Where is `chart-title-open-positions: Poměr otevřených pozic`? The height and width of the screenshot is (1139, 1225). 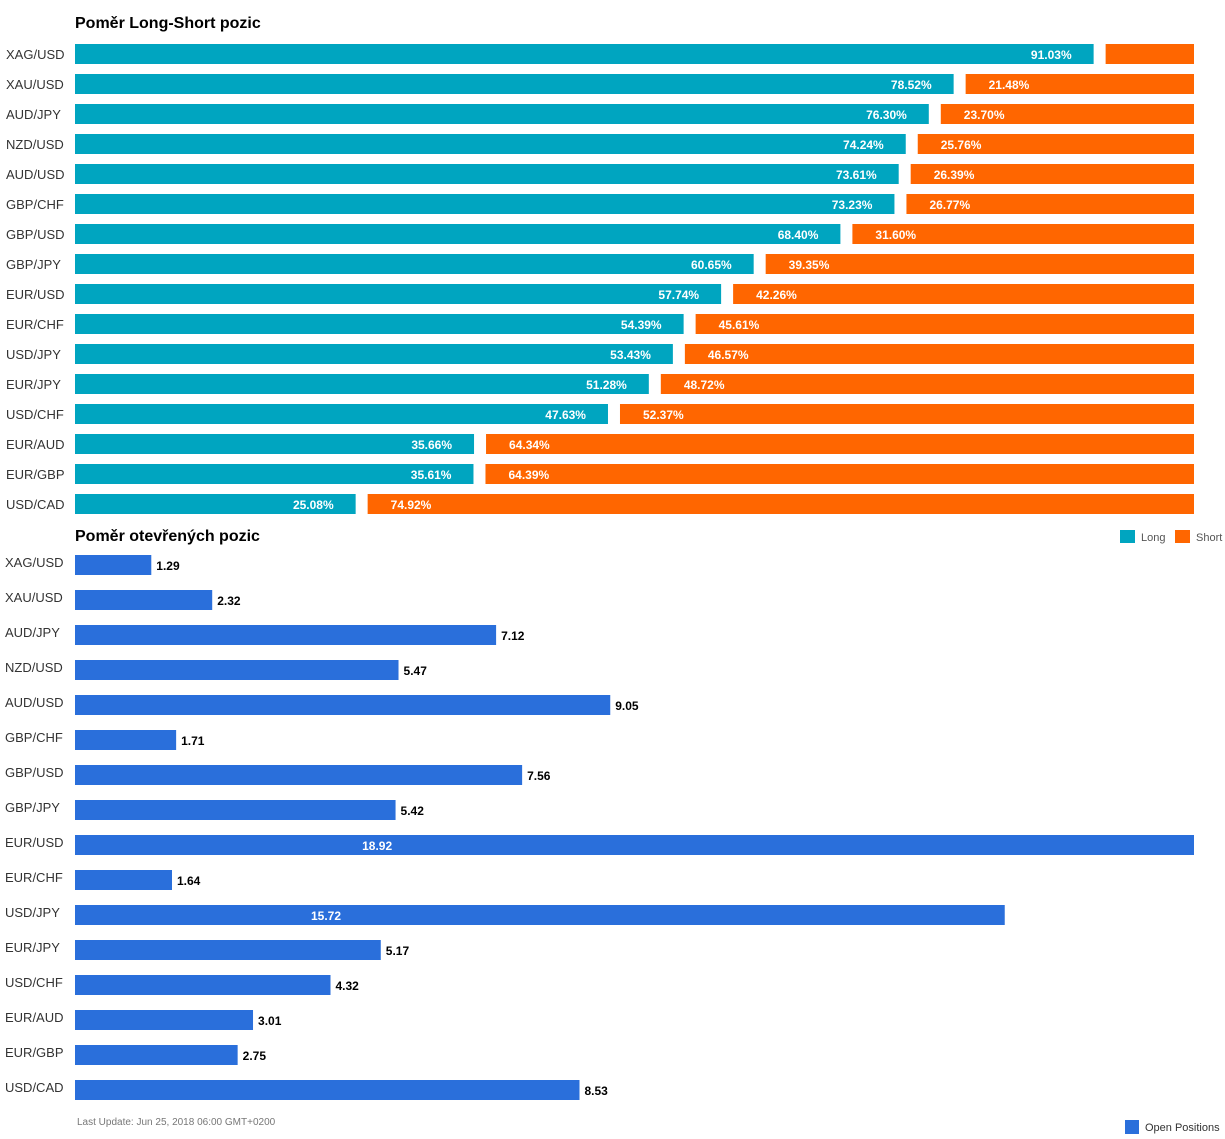
chart-title-open-positions: Poměr otevřených pozic is located at coordinates (167, 536).